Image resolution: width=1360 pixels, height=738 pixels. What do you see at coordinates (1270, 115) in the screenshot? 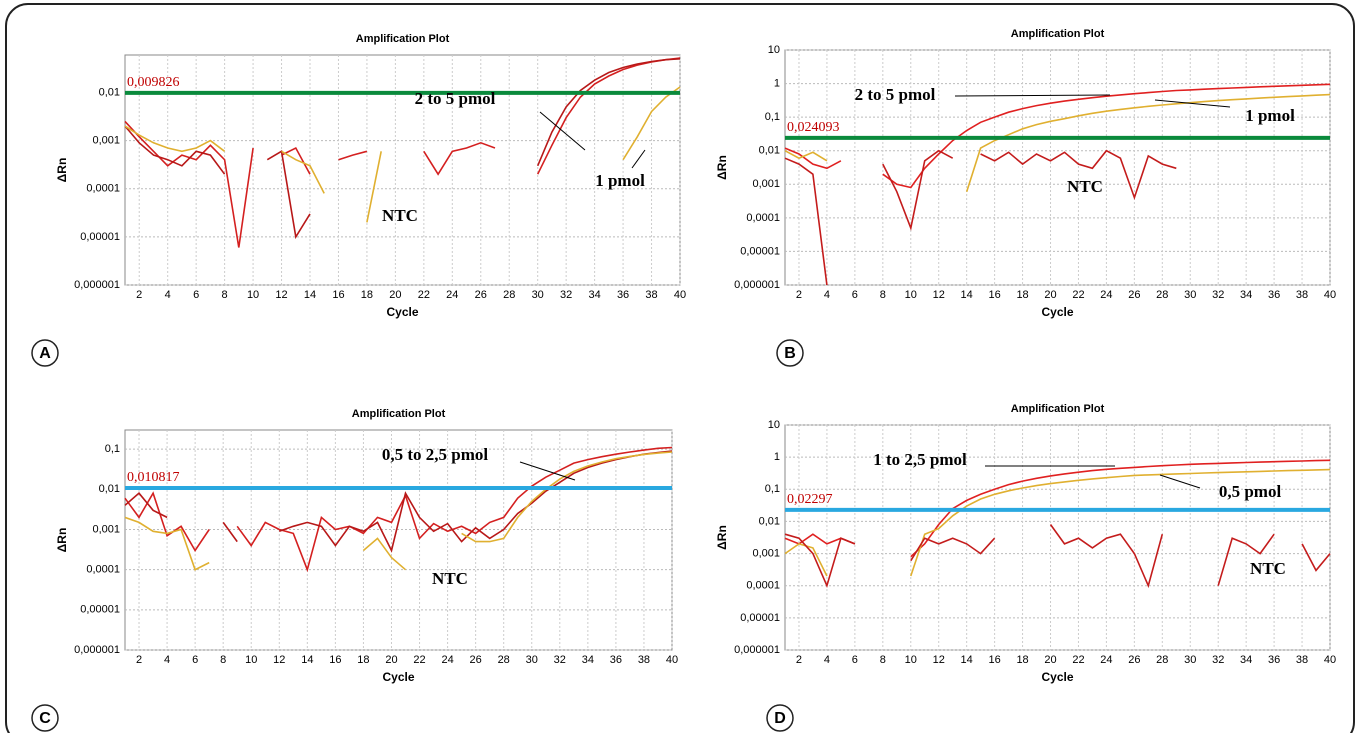
I see `annotation: 1 pmol` at bounding box center [1270, 115].